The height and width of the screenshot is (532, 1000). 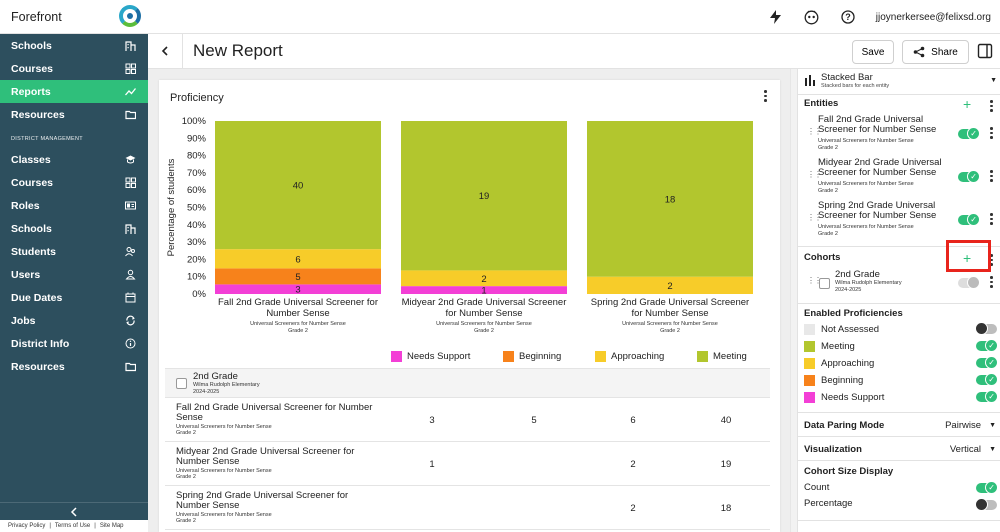 What do you see at coordinates (74, 320) in the screenshot?
I see `sidebar-item-jobs: Jobs` at bounding box center [74, 320].